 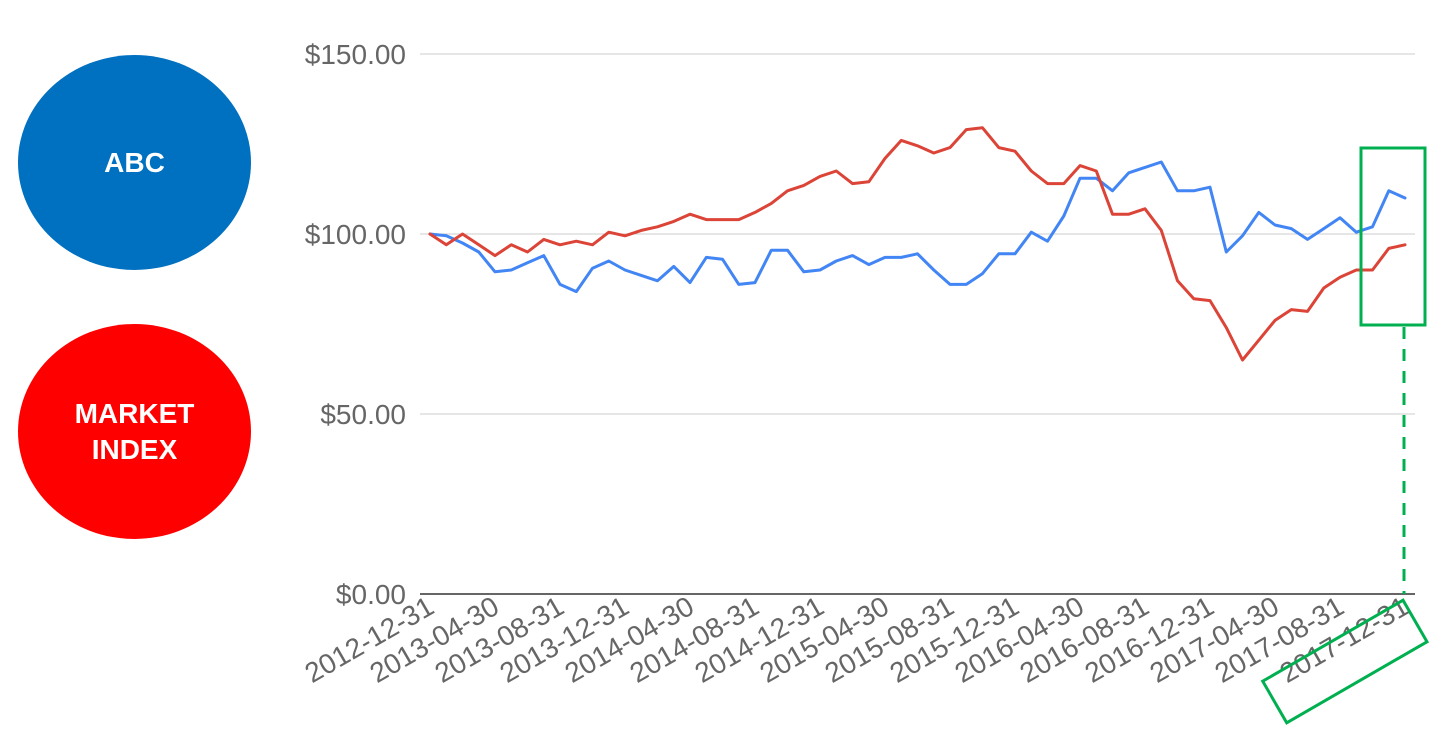 What do you see at coordinates (1345, 435) in the screenshot?
I see `highlight-annotation` at bounding box center [1345, 435].